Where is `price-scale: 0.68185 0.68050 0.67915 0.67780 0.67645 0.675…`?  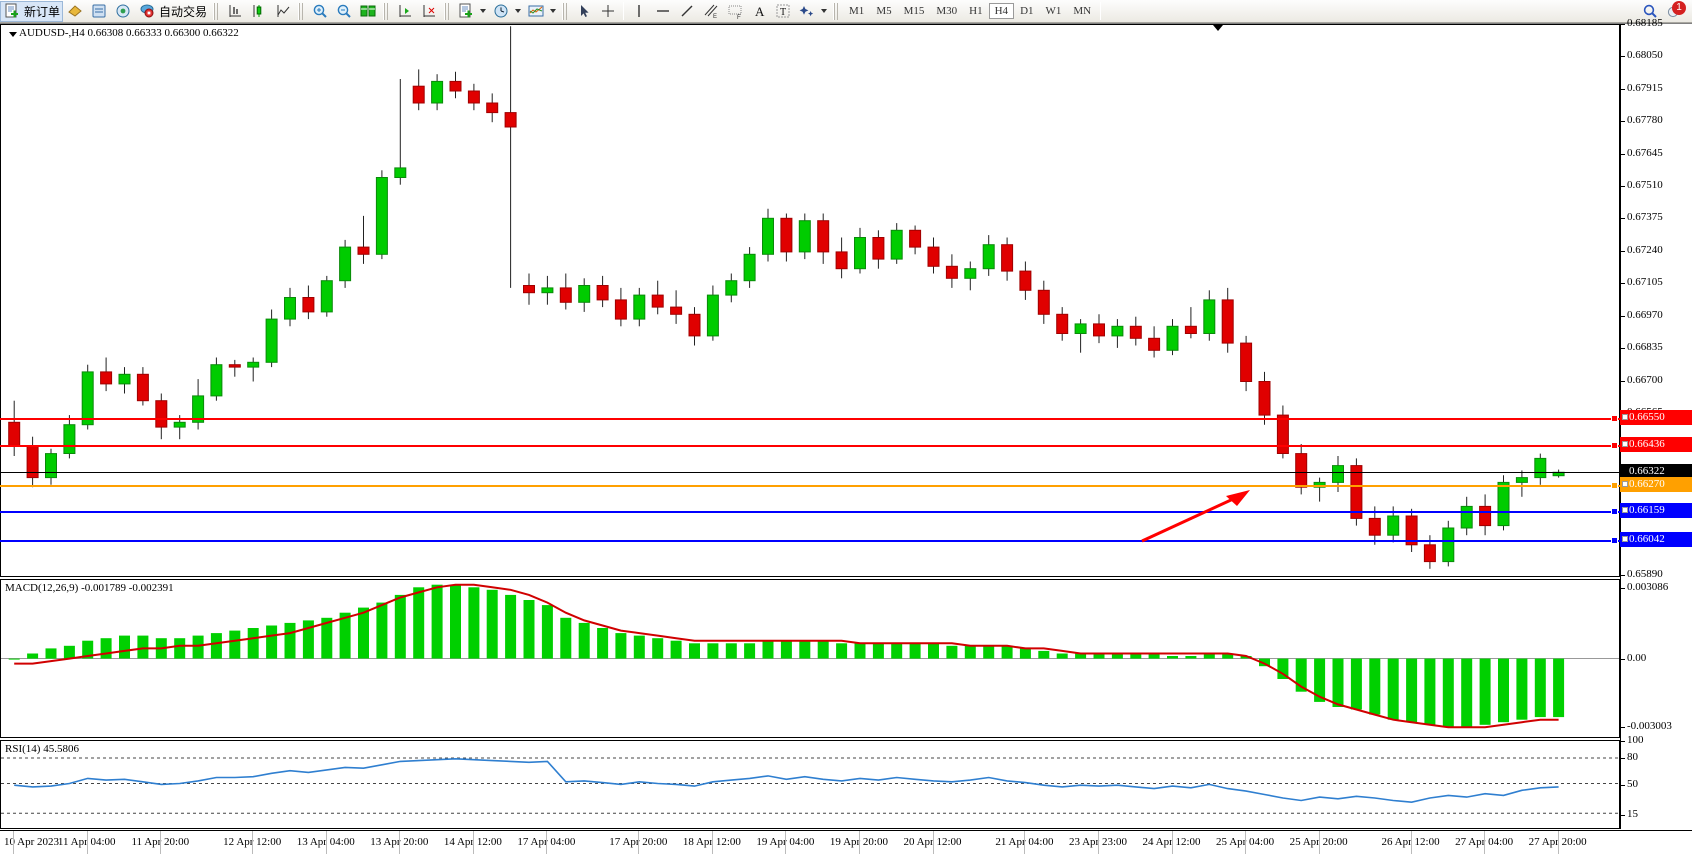
price-scale: 0.68185 0.68050 0.67915 0.67780 0.67645 0.675… is located at coordinates (1656, 423).